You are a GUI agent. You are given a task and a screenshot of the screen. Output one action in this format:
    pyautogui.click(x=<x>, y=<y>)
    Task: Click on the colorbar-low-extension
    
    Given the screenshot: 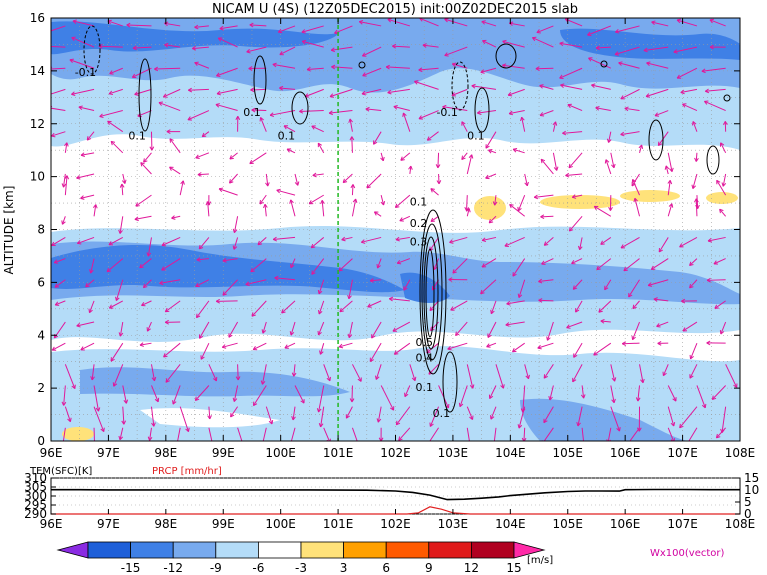 What is the action you would take?
    pyautogui.click(x=72, y=550)
    